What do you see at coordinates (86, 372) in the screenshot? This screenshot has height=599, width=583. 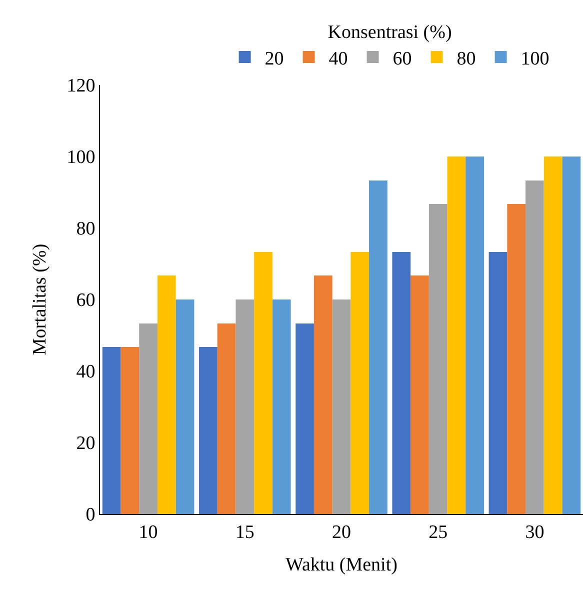 I see `y-tick-label: 40` at bounding box center [86, 372].